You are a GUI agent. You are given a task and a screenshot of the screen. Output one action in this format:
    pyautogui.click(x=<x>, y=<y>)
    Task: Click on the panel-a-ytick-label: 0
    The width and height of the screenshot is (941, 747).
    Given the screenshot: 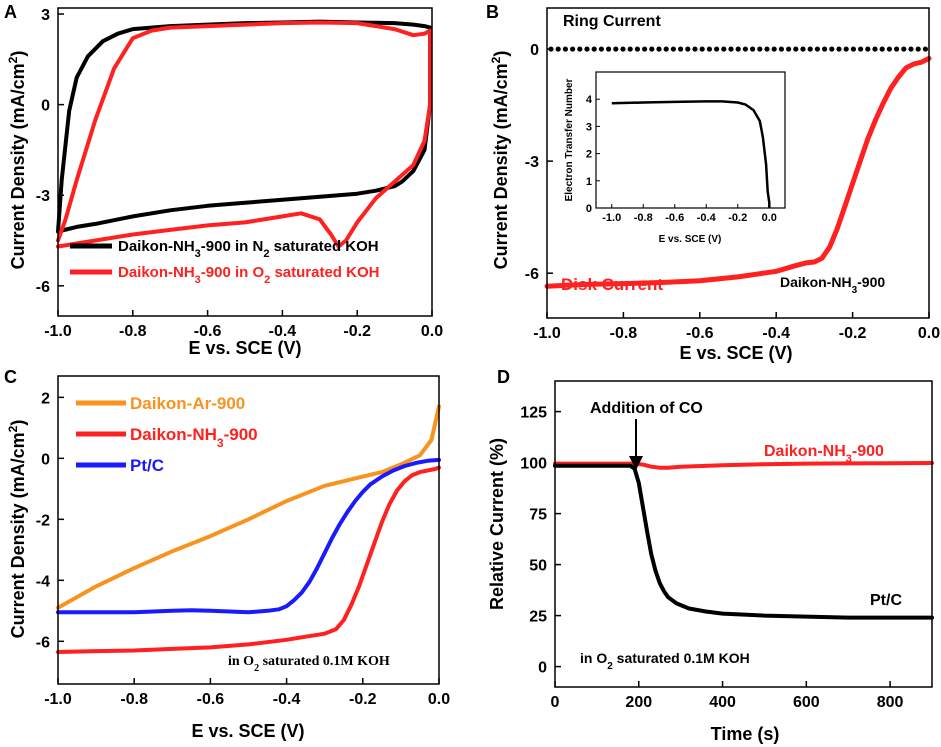 What is the action you would take?
    pyautogui.click(x=45, y=106)
    